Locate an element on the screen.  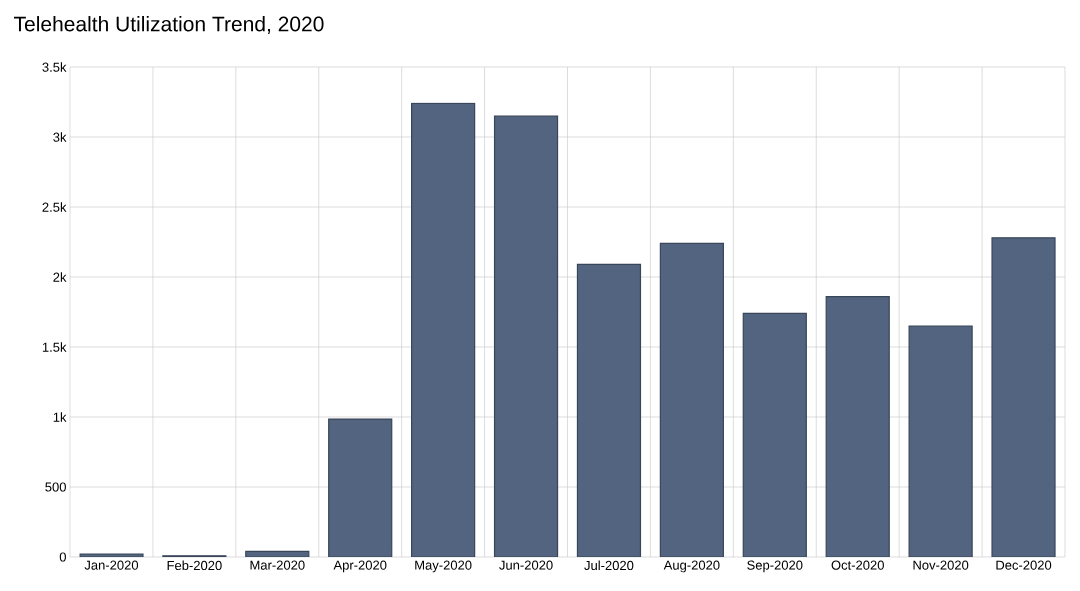
x-tick-label: Jun-2020 is located at coordinates (526, 565).